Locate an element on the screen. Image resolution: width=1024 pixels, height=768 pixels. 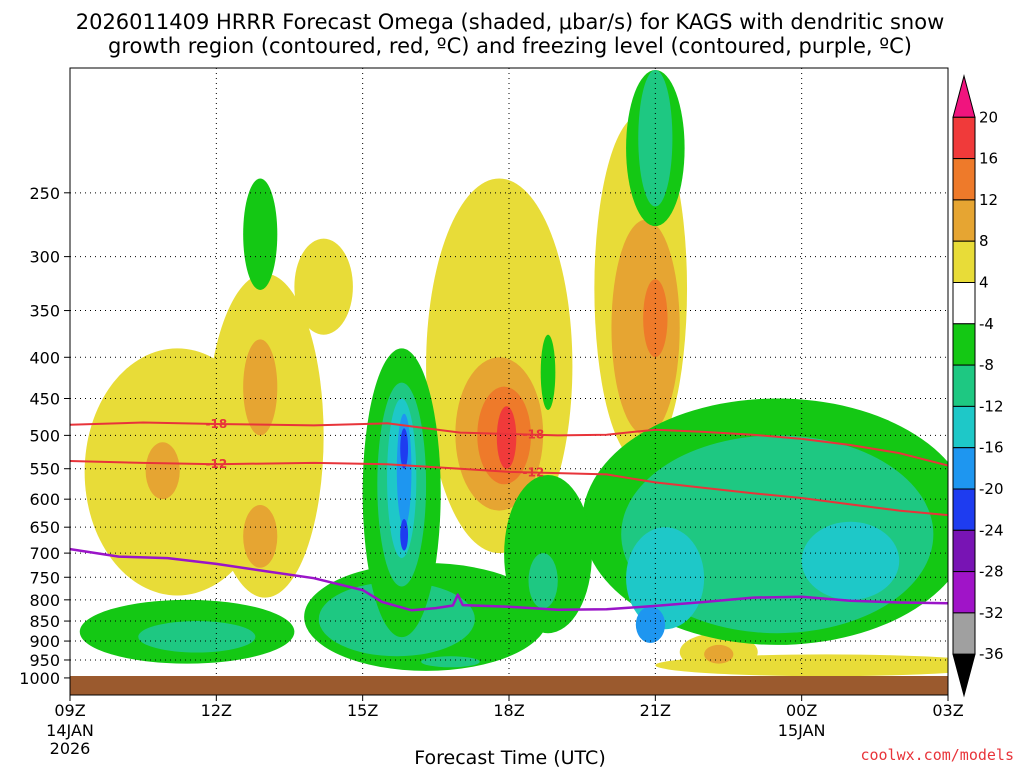
colorbar-label-5: -4 is located at coordinates (986, 324).